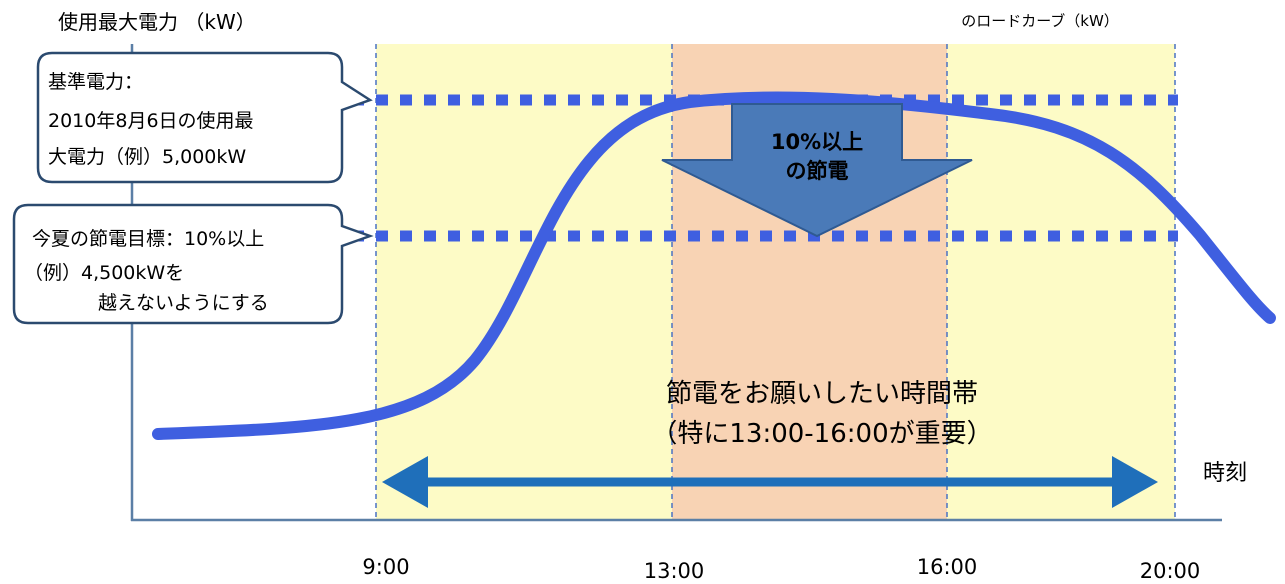 This screenshot has height=584, width=1285. Describe the element at coordinates (193, 264) in the screenshot. I see `target-callout` at that location.